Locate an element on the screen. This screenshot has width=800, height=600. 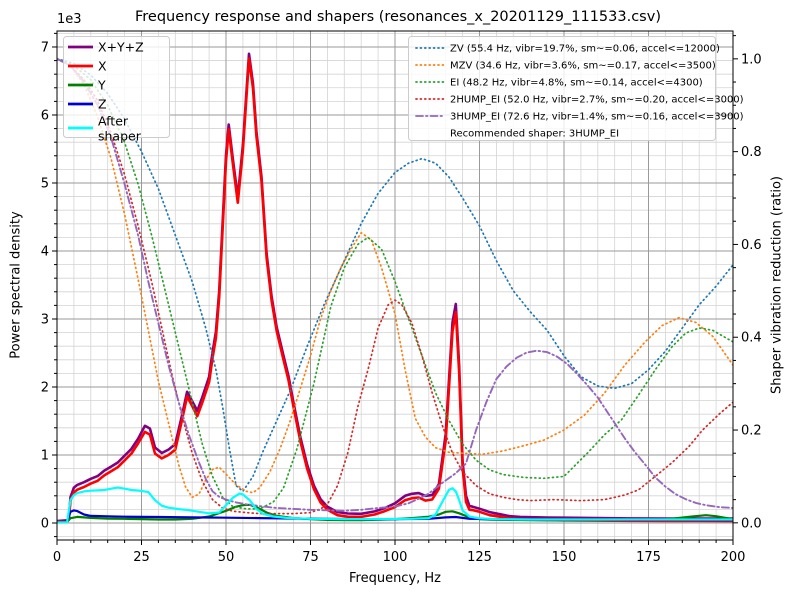
x-tick-label: 125 is located at coordinates (479, 557).